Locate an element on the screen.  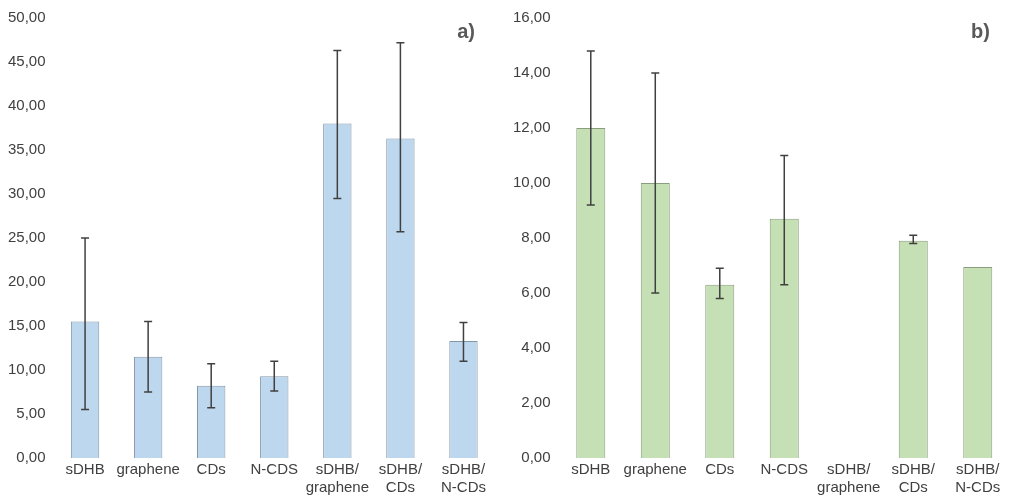
y-tick-label: 35,00 is located at coordinates (26, 149).